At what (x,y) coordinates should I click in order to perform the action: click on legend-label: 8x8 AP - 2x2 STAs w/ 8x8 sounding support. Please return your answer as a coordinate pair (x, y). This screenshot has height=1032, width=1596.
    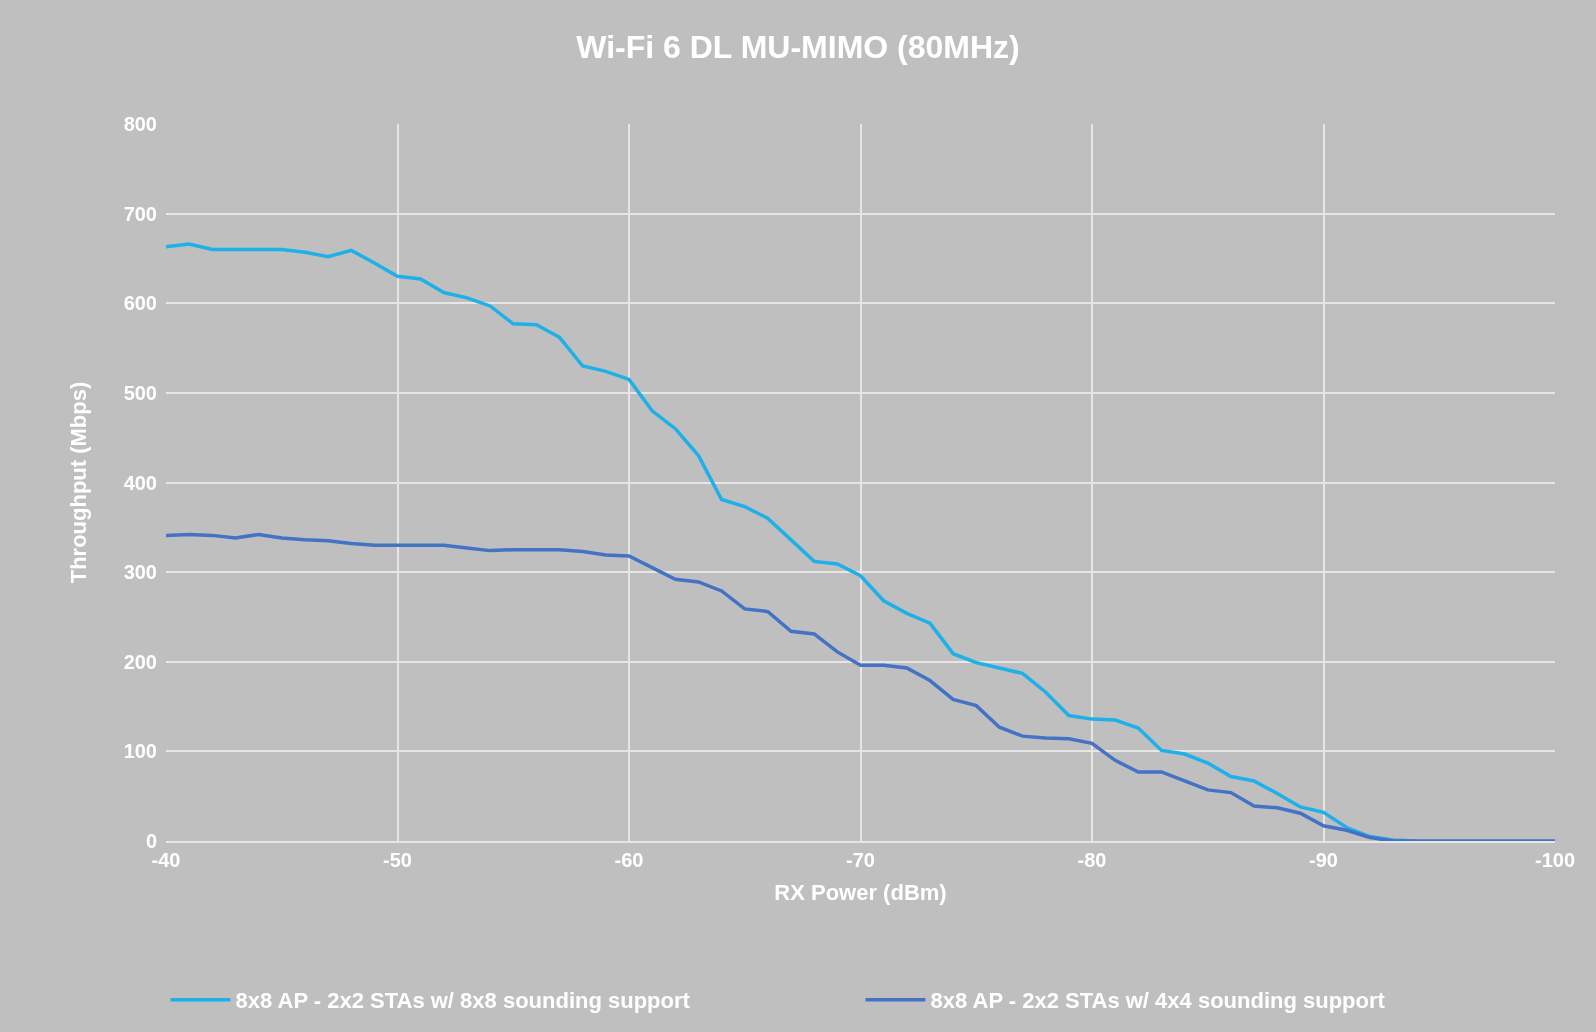
    Looking at the image, I should click on (463, 1001).